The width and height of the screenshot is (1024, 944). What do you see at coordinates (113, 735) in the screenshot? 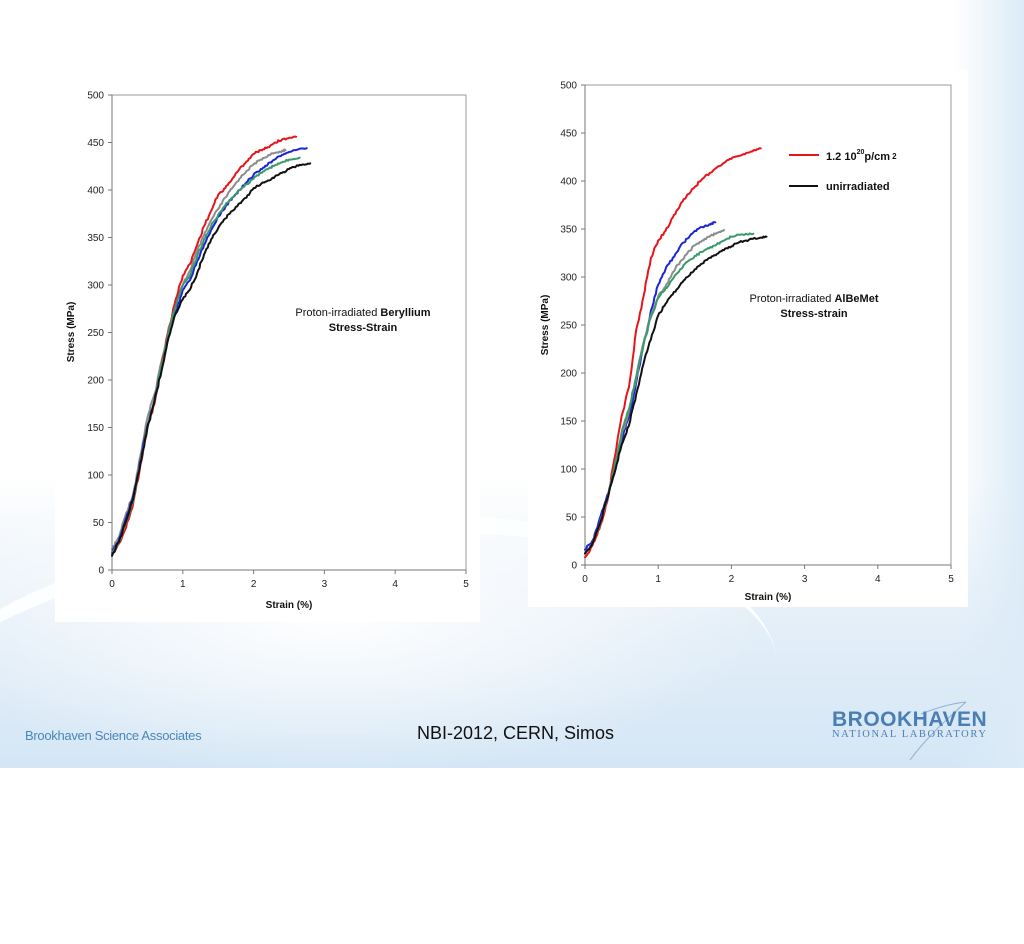
I see `footer-organization: Brookhaven Science Associates` at bounding box center [113, 735].